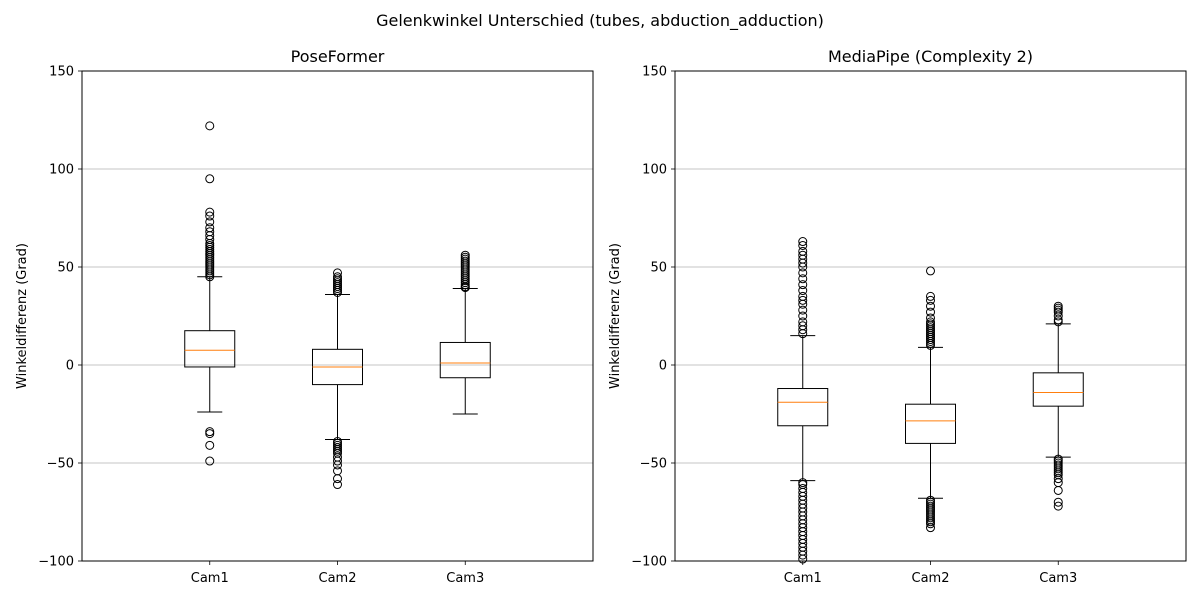 Image resolution: width=1200 pixels, height=604 pixels. What do you see at coordinates (338, 56) in the screenshot?
I see `subplot-title: PoseFormer` at bounding box center [338, 56].